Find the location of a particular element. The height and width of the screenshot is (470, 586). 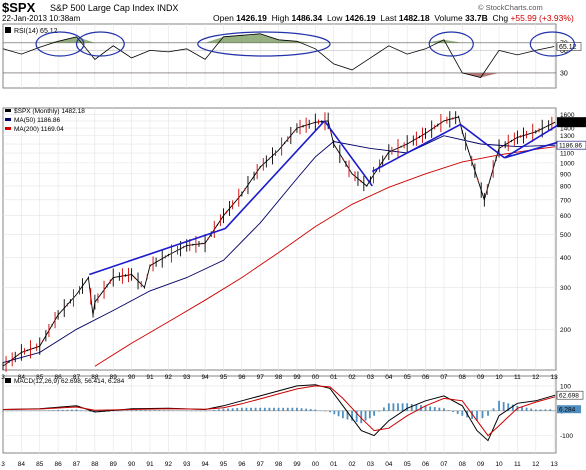

rsi-tick-label: 30 is located at coordinates (564, 73).